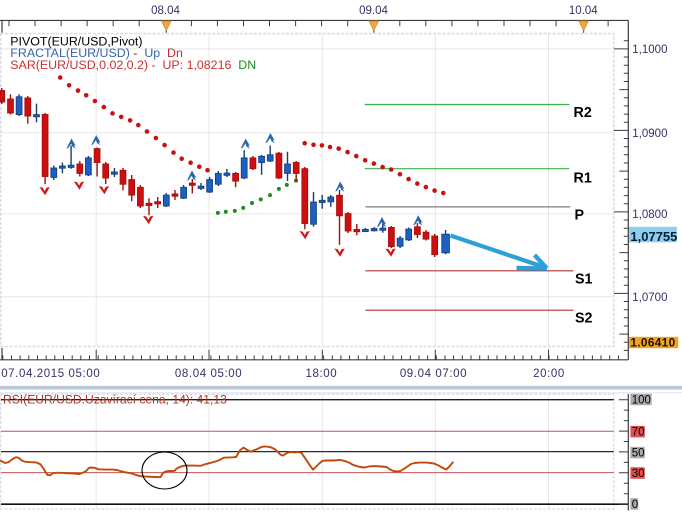  I want to click on svg-text: 18:00, so click(322, 374).